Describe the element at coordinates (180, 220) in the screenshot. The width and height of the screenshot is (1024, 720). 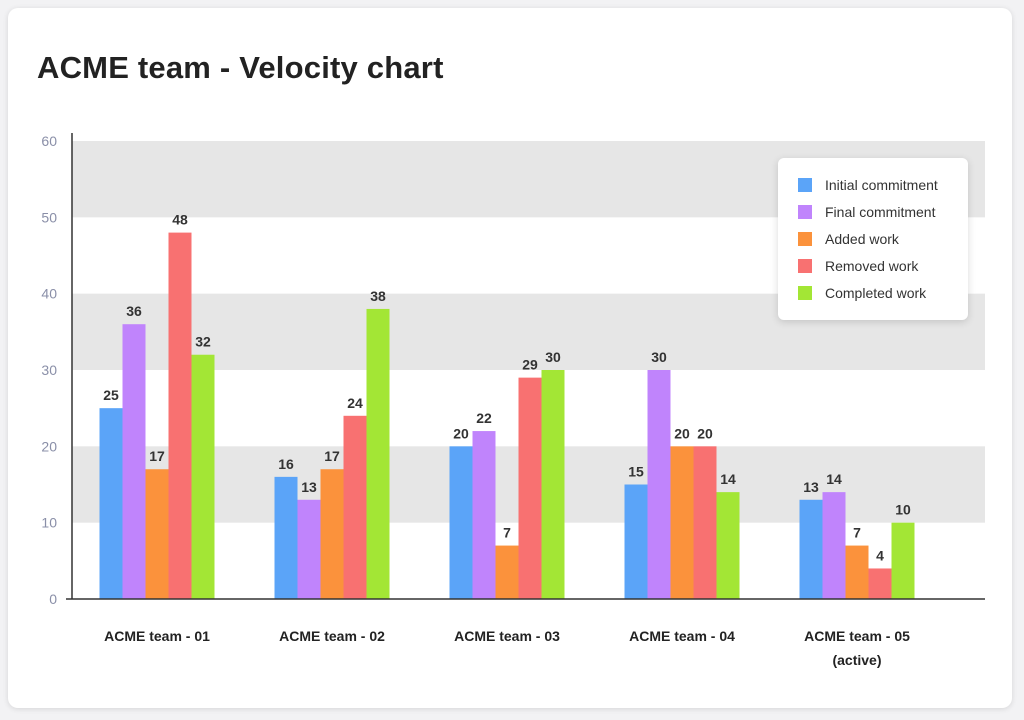
I see `bar-value-label: 48` at that location.